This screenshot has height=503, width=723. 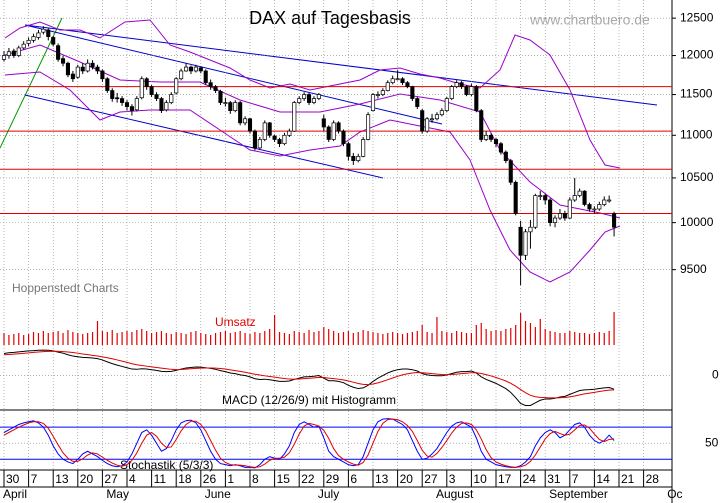 I want to click on x-tick-label: 22, so click(x=308, y=479).